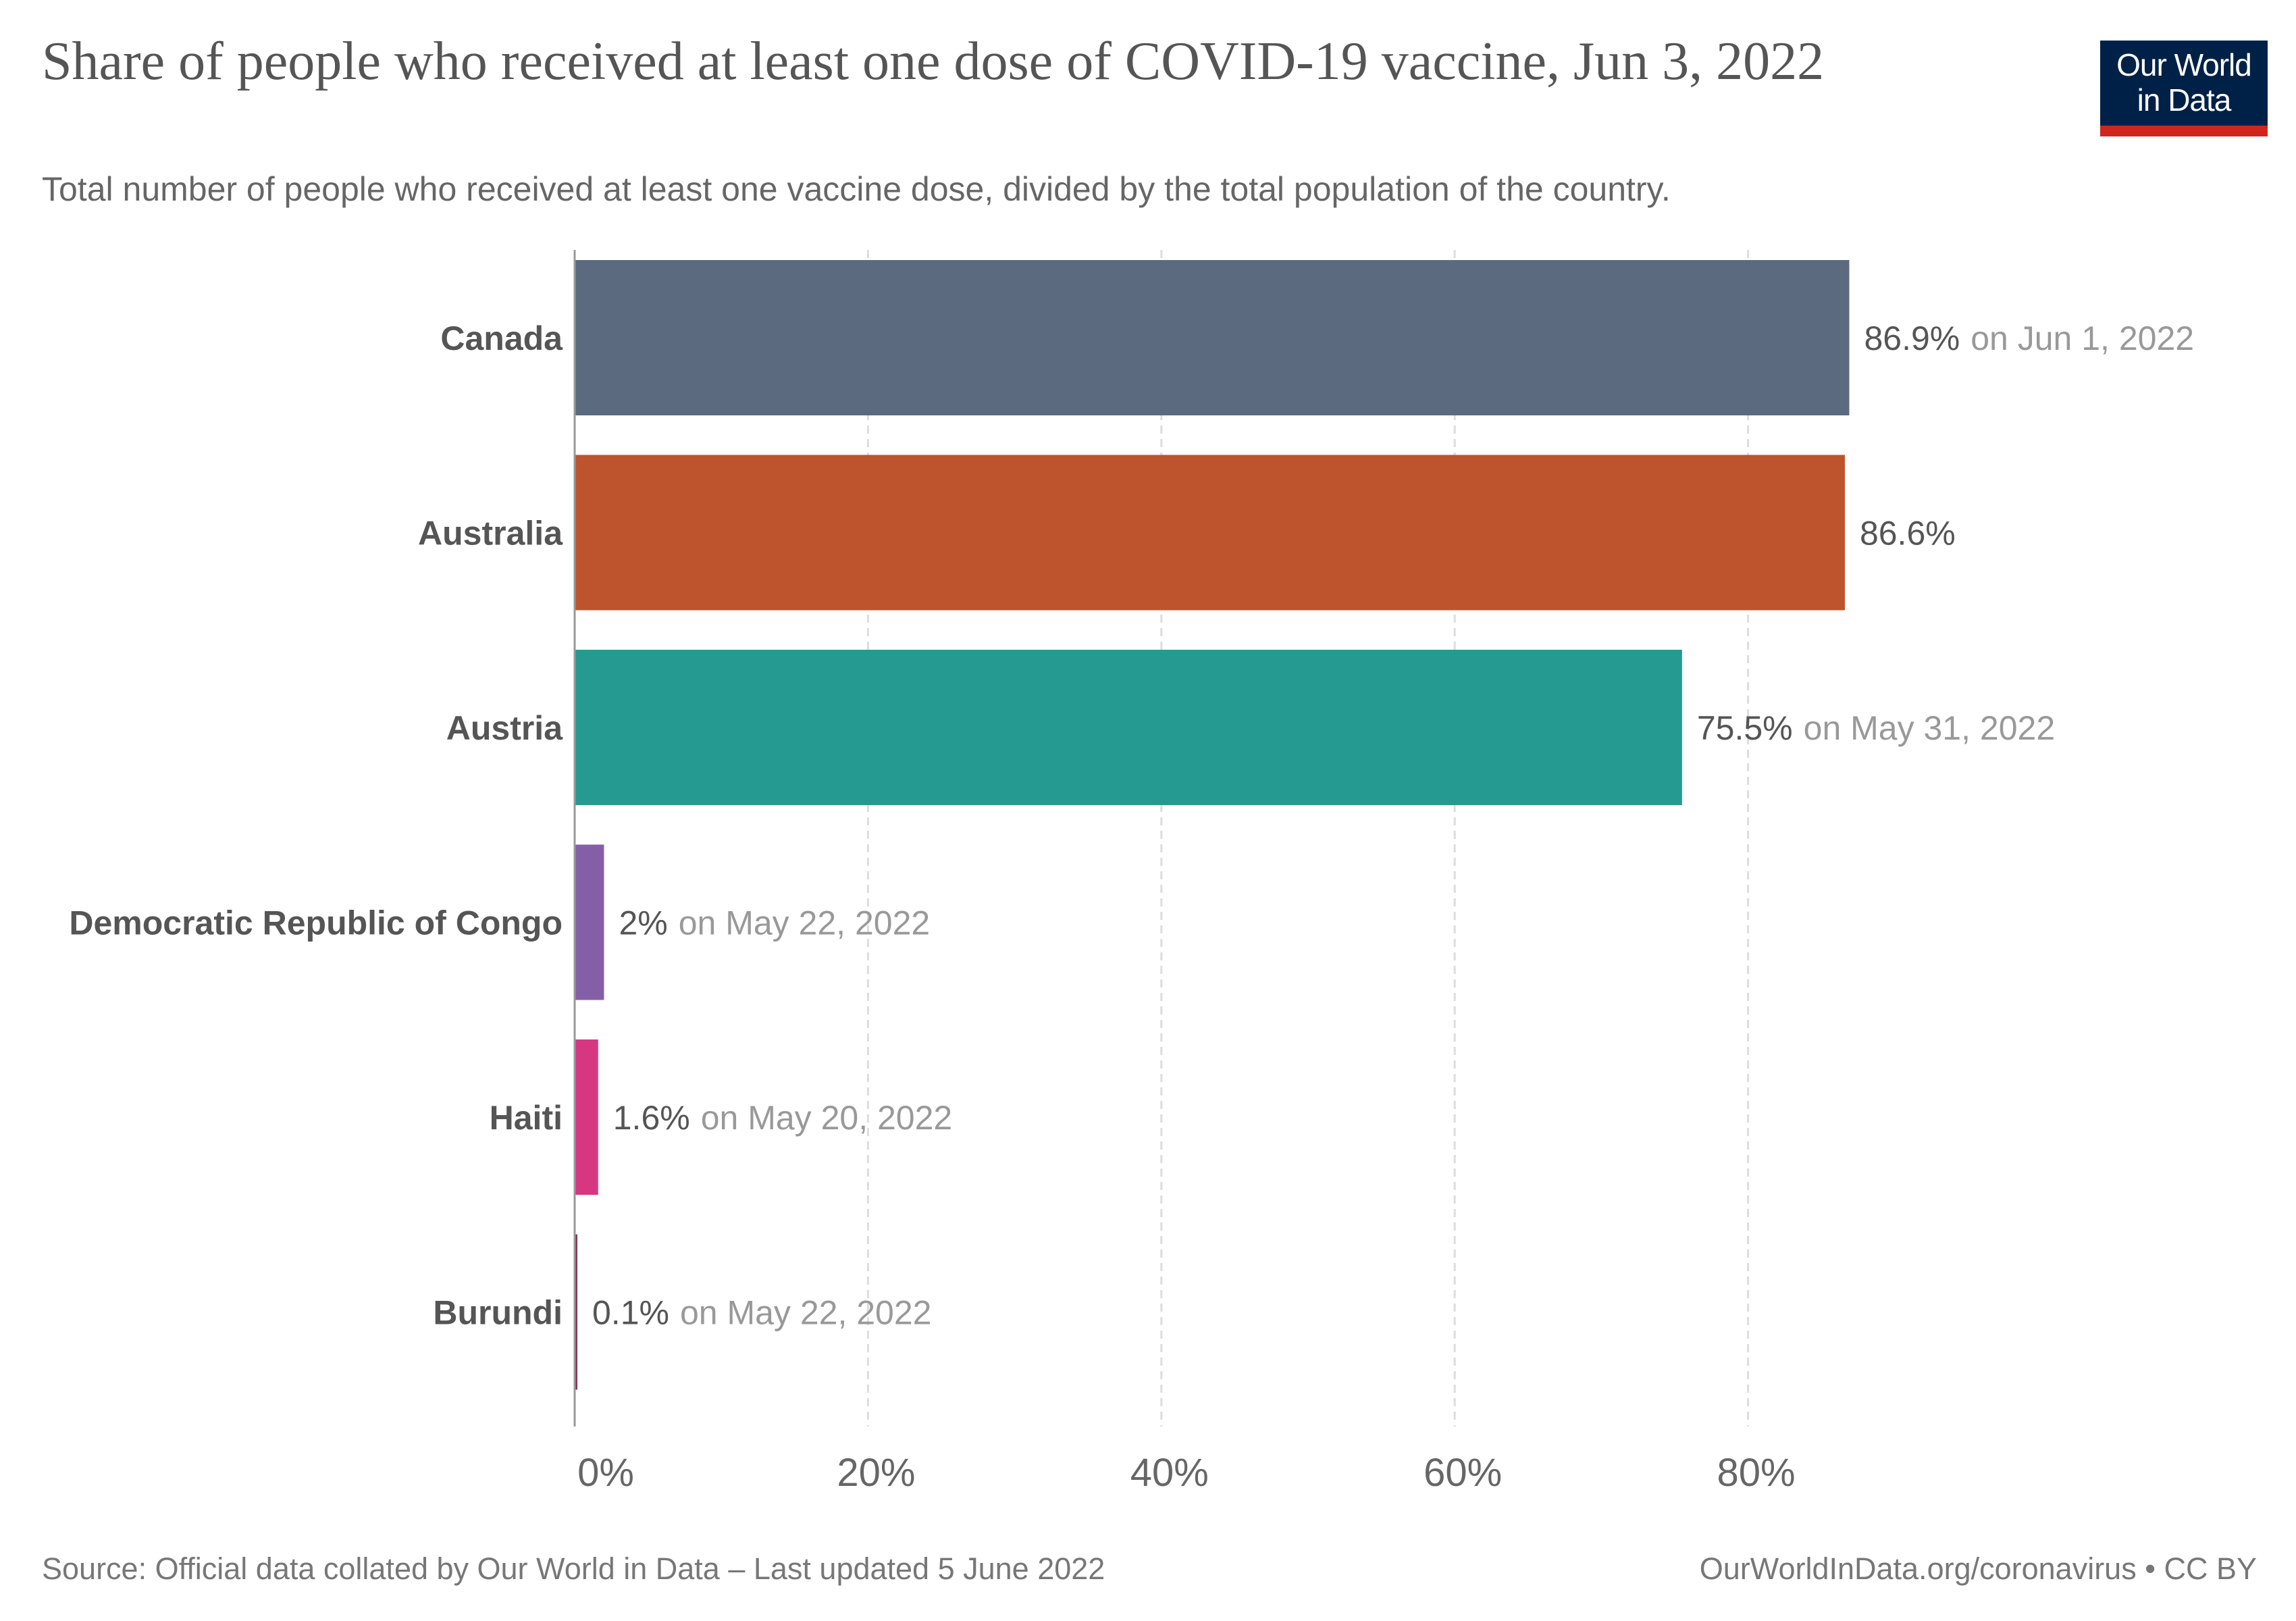 Image resolution: width=2296 pixels, height=1621 pixels. I want to click on credit-link: OurWorldInData.org/coronavirus • CC BY, so click(1978, 1568).